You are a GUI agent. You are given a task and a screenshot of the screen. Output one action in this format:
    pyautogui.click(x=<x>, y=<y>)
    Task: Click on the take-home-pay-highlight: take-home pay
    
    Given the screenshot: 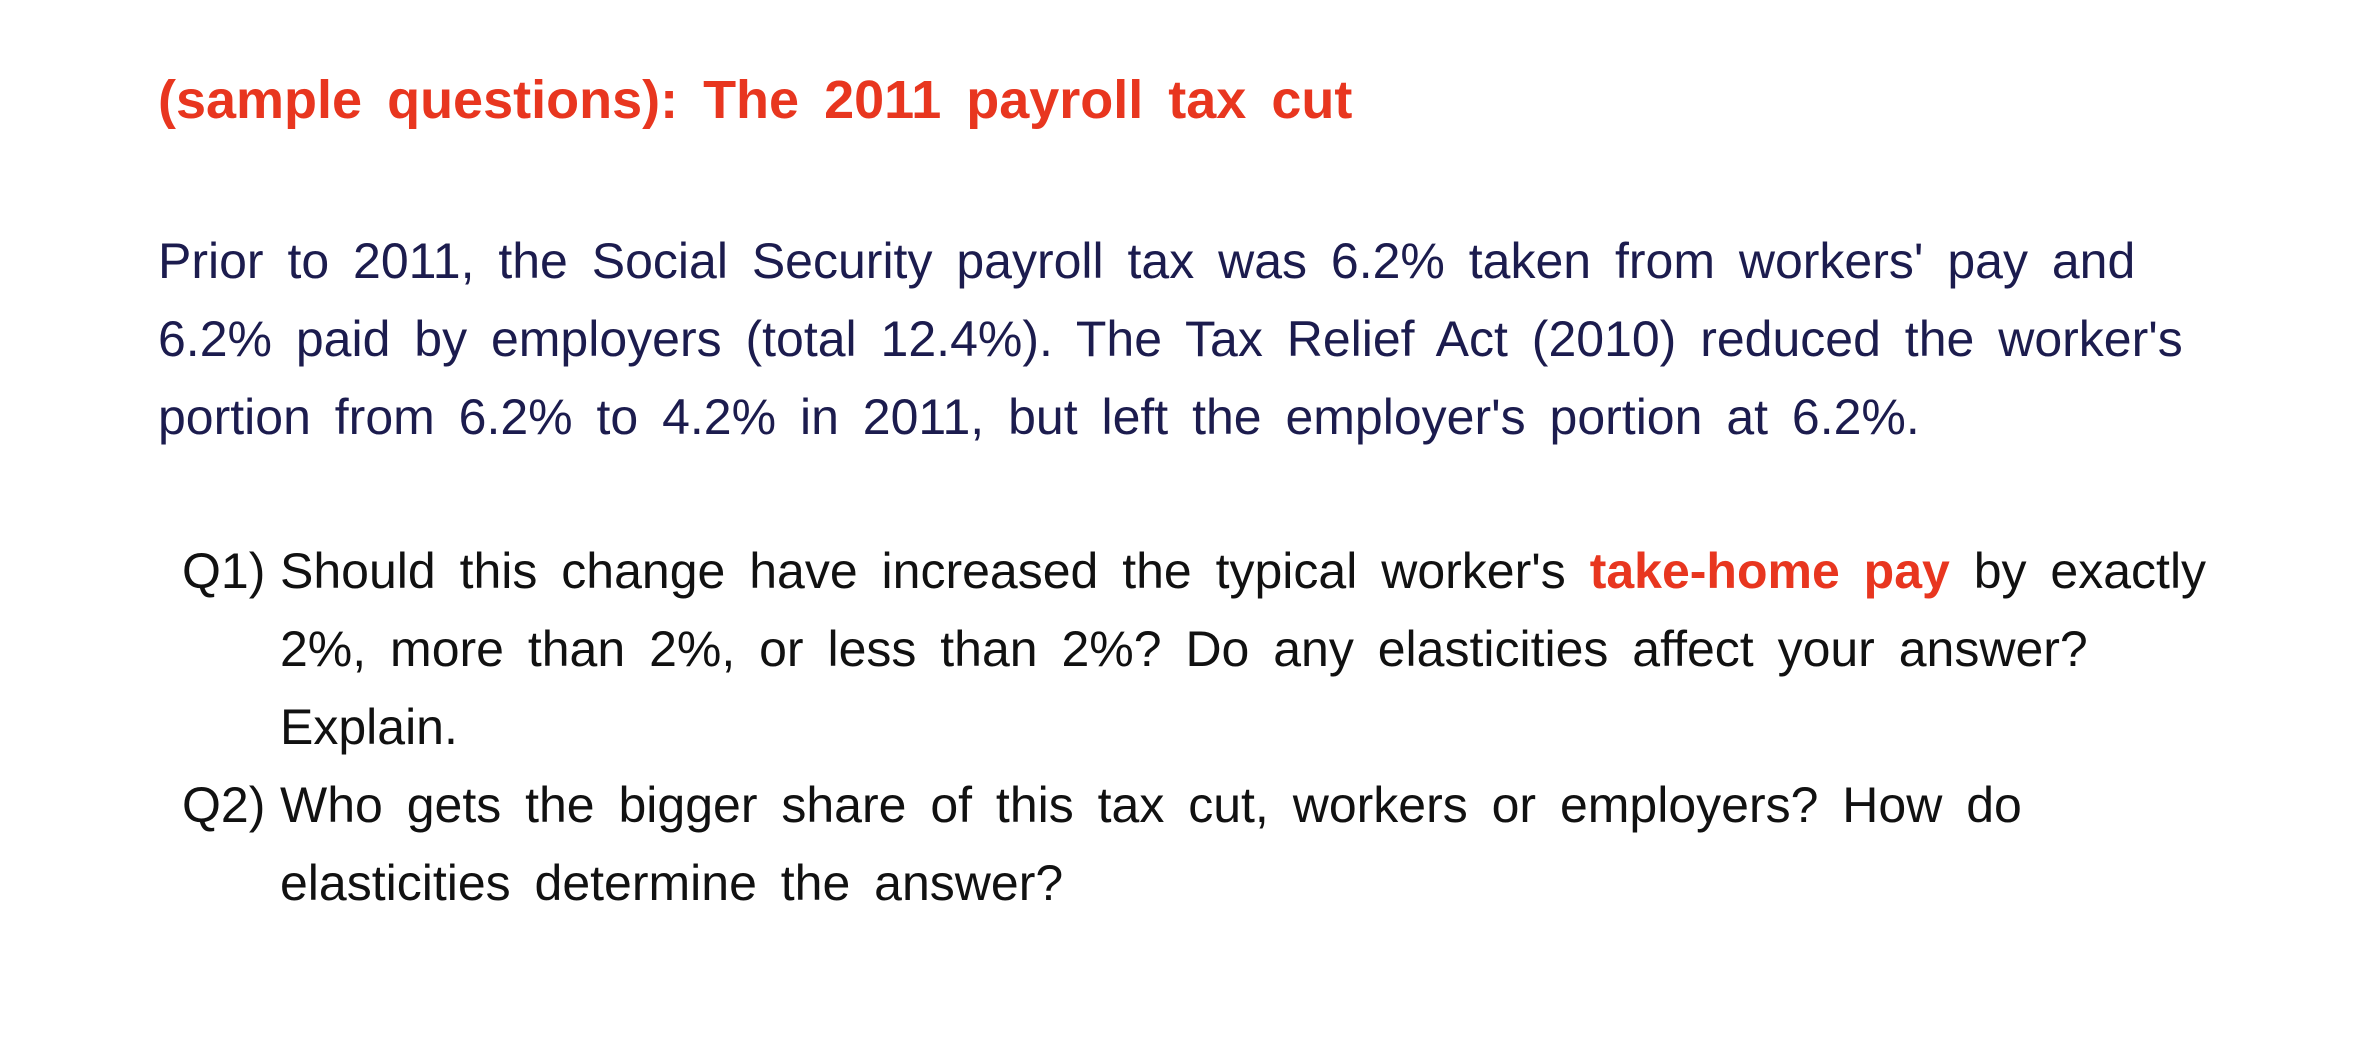 What is the action you would take?
    pyautogui.click(x=1769, y=571)
    